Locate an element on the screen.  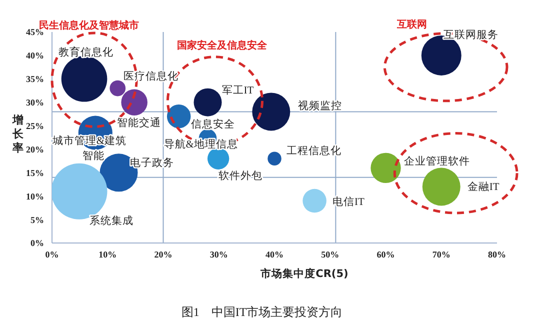
text: 互联网 is located at coordinates (411, 24).